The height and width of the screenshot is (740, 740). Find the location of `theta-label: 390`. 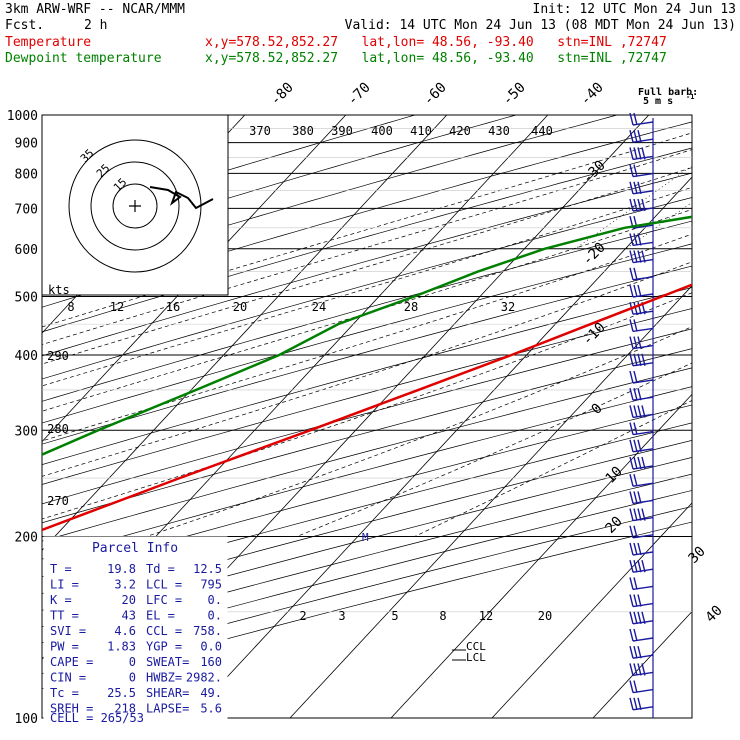

theta-label: 390 is located at coordinates (342, 131).